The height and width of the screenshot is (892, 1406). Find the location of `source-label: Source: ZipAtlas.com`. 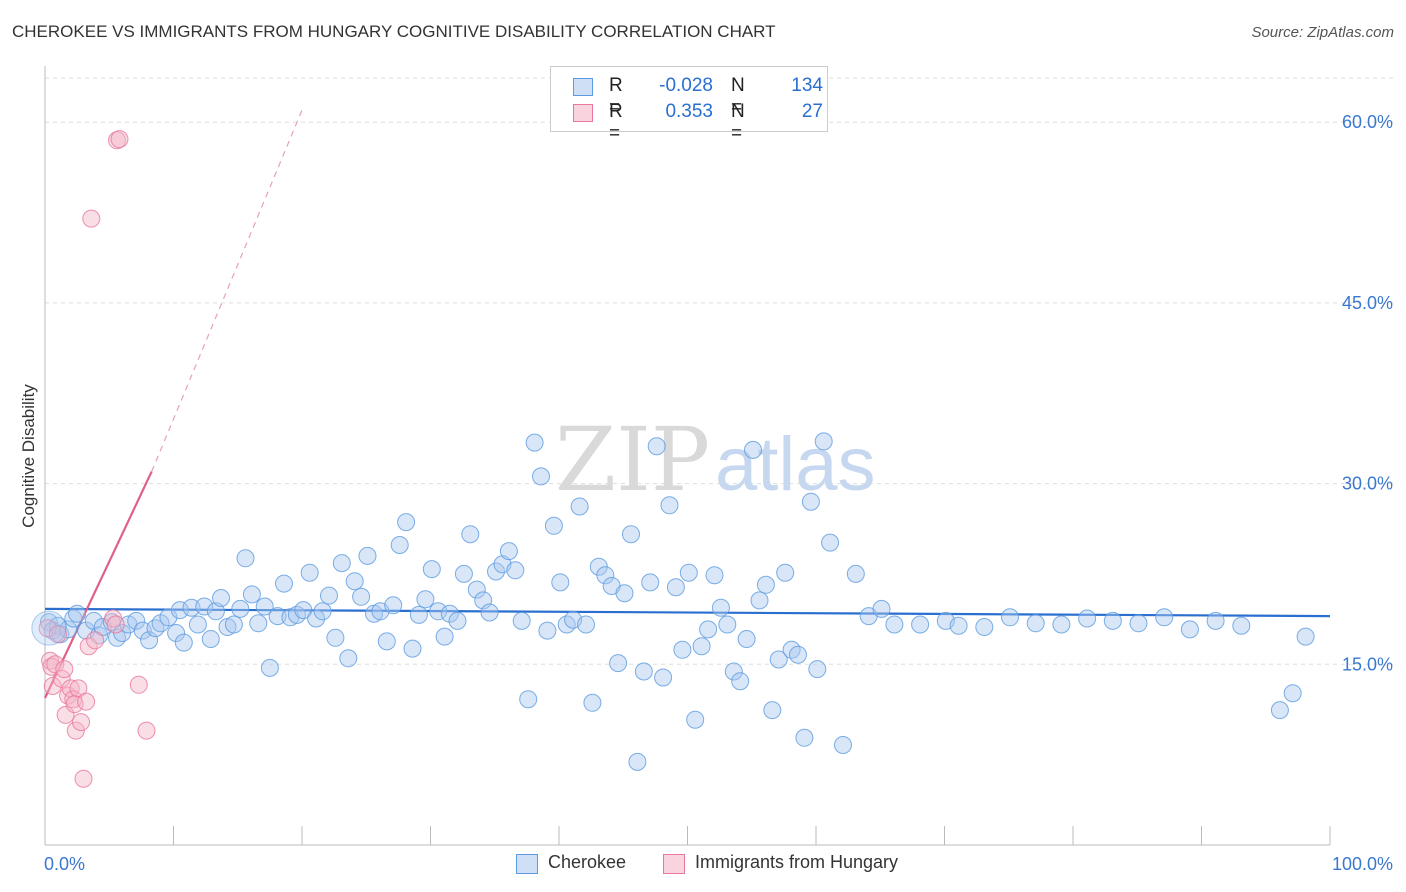

source-label: Source: ZipAtlas.com is located at coordinates (1322, 32).